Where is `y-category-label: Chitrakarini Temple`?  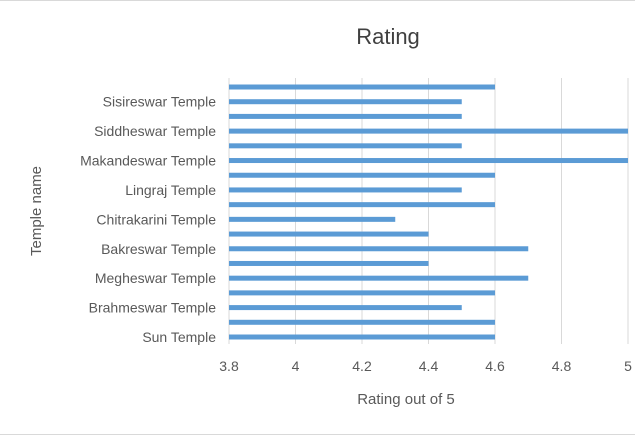 y-category-label: Chitrakarini Temple is located at coordinates (156, 219).